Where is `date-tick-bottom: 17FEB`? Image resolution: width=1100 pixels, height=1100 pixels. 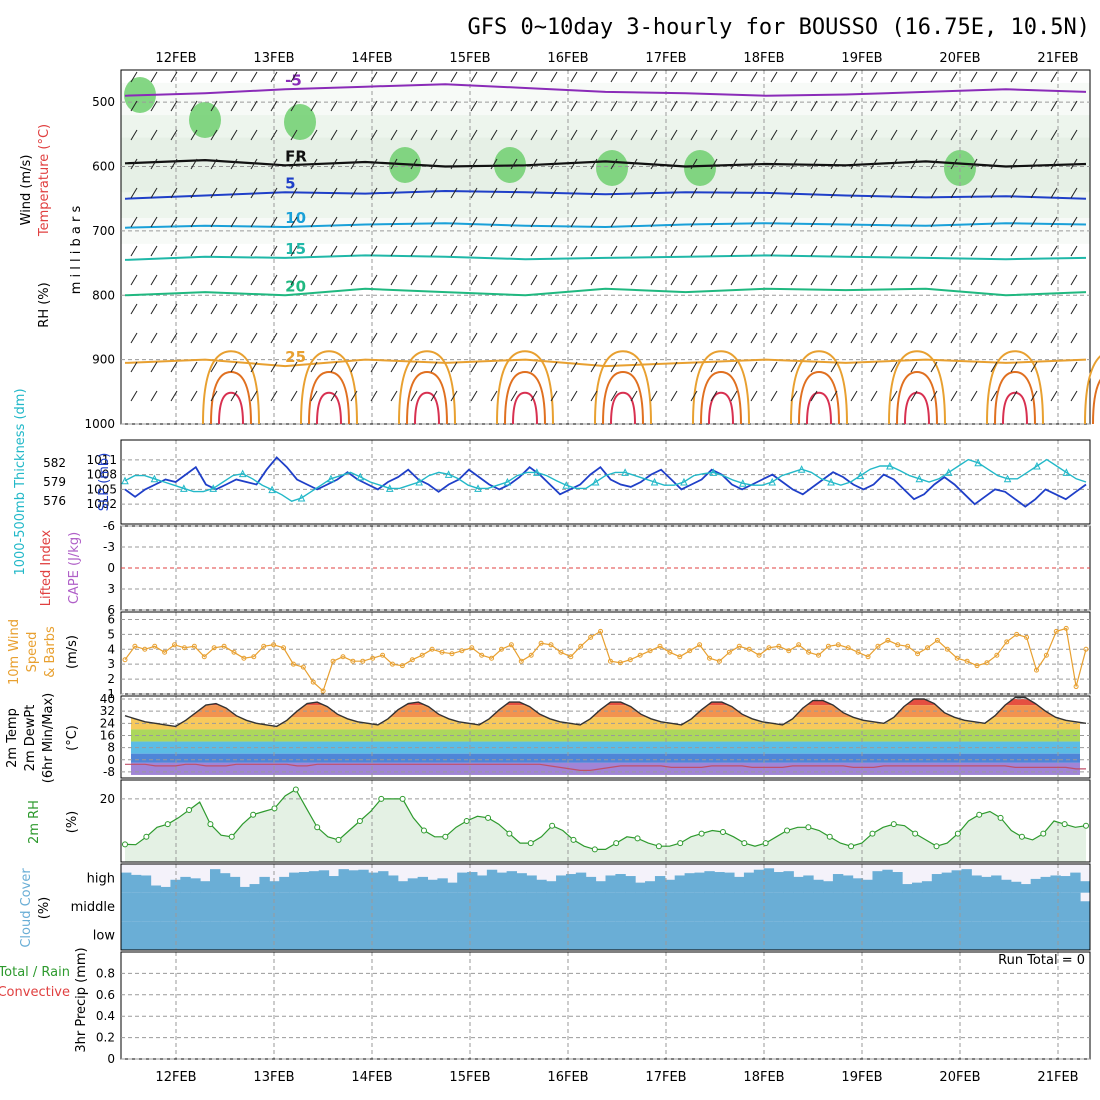
date-tick-bottom: 17FEB is located at coordinates (665, 1077).